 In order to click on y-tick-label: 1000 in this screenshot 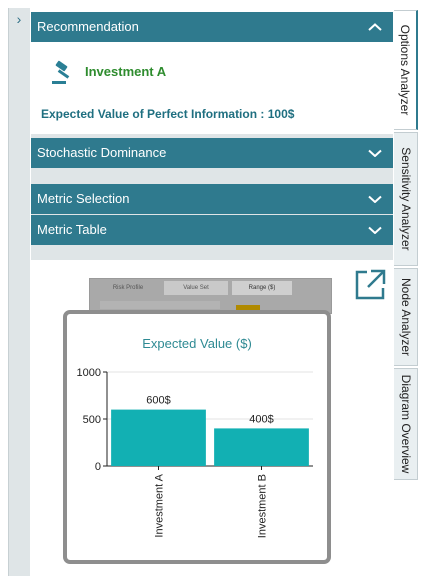, I will do `click(89, 373)`.